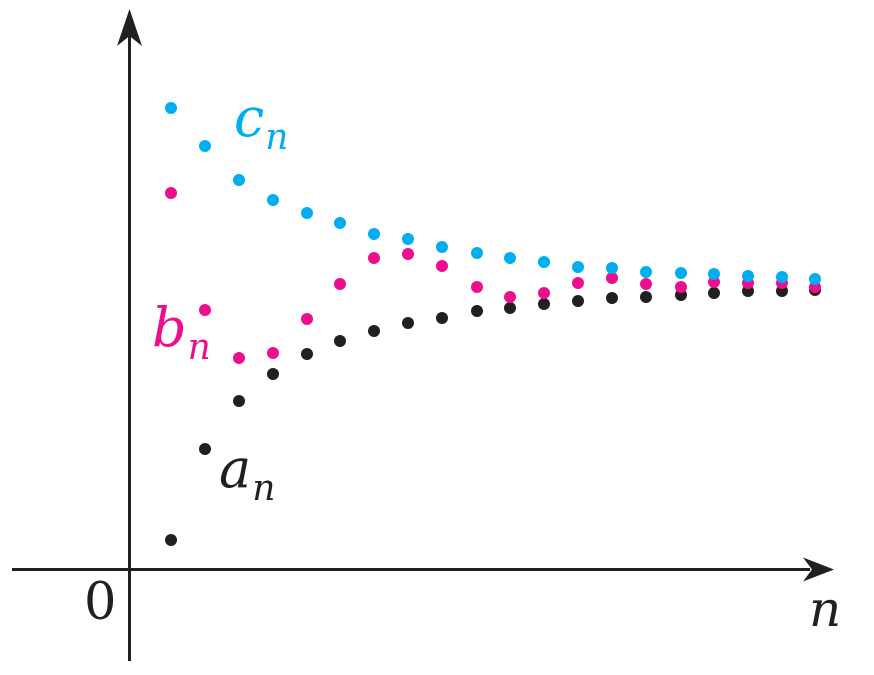 Image resolution: width=874 pixels, height=675 pixels. What do you see at coordinates (825, 609) in the screenshot?
I see `x-axis-label: n` at bounding box center [825, 609].